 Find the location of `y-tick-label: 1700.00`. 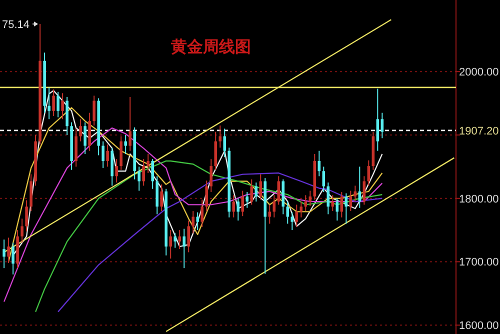

y-tick-label: 1700.00 is located at coordinates (479, 262).